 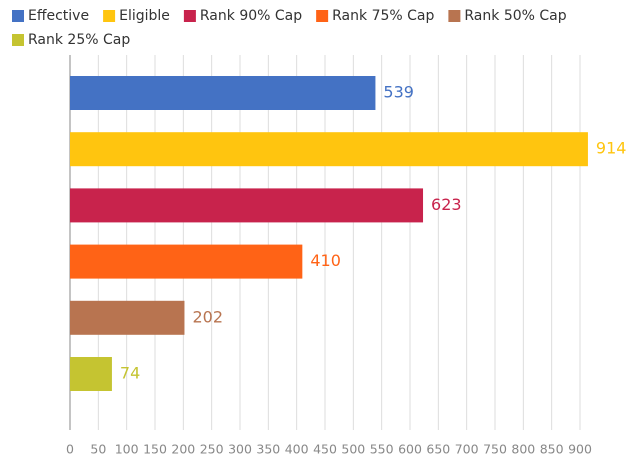 I want to click on x-tick-label: 0, so click(x=70, y=449).